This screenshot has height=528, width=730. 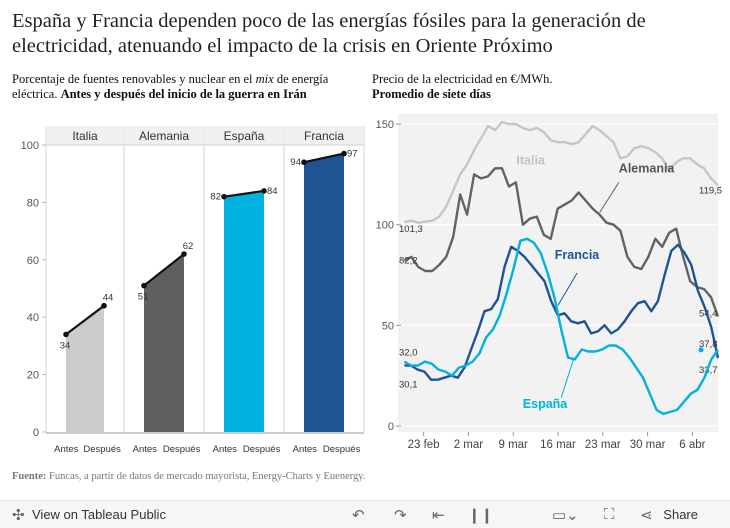 What do you see at coordinates (29, 476) in the screenshot?
I see `source-label: Fuente:` at bounding box center [29, 476].